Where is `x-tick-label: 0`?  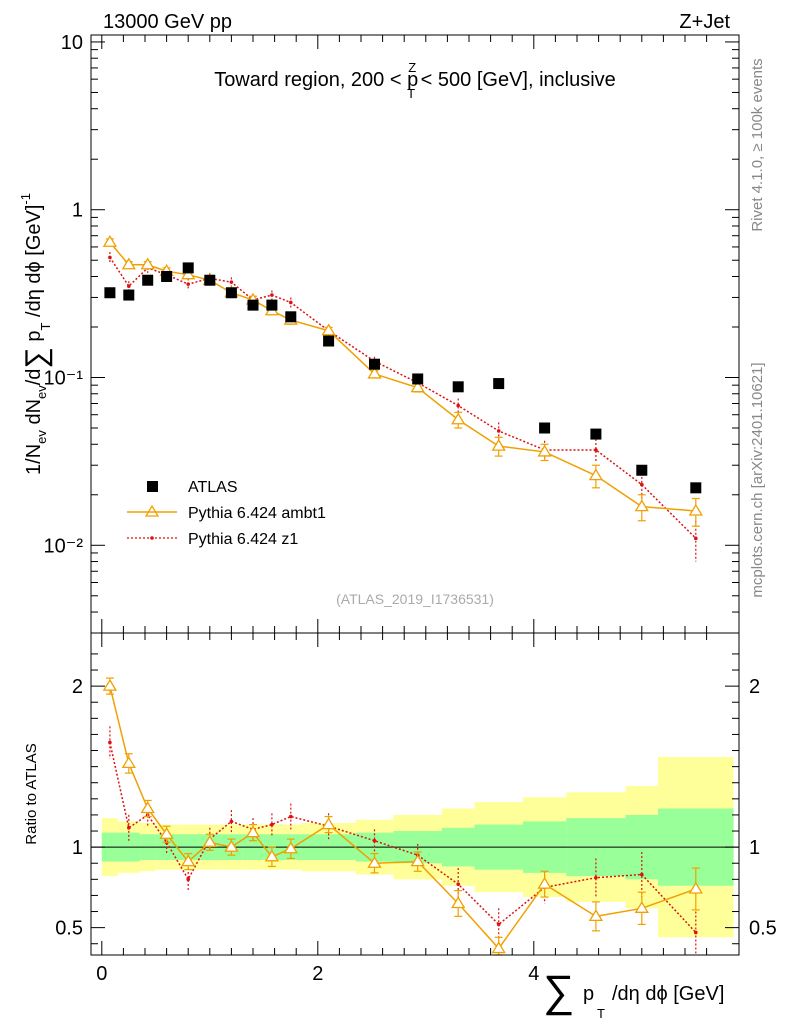
x-tick-label: 0 is located at coordinates (101, 974).